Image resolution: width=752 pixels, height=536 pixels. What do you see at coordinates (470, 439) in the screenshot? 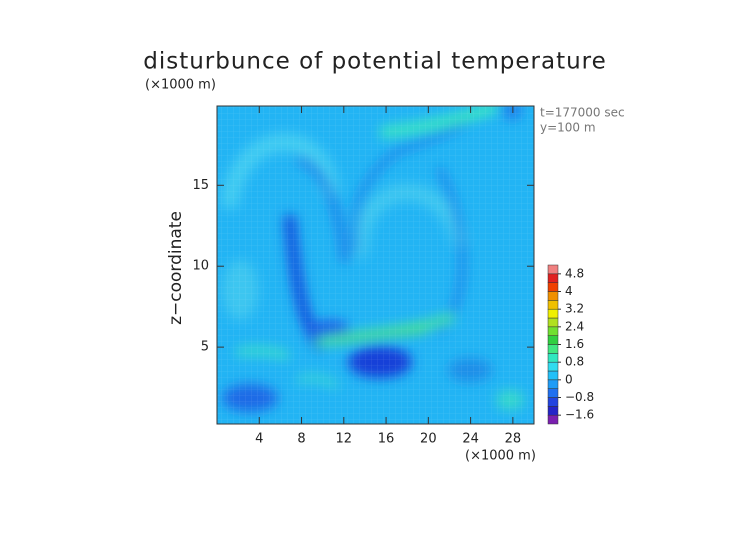
I see `x-tick-label: 24` at bounding box center [470, 439].